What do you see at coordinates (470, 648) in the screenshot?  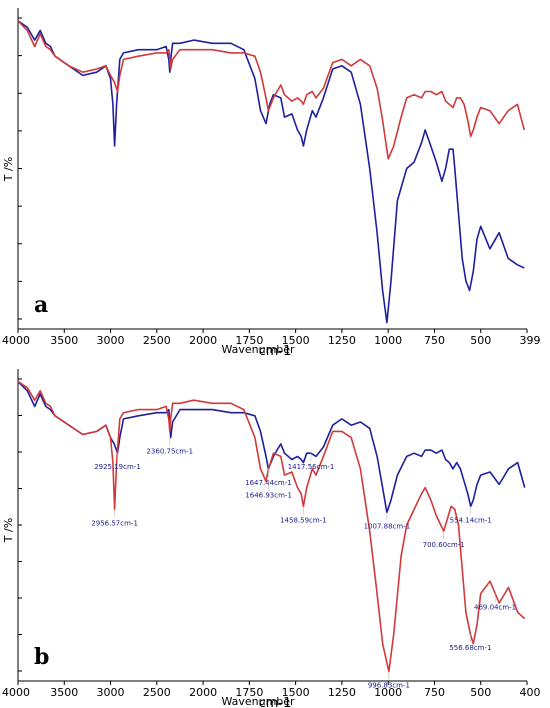 I see `panel-b-annotation: 556.68cm-1` at bounding box center [470, 648].